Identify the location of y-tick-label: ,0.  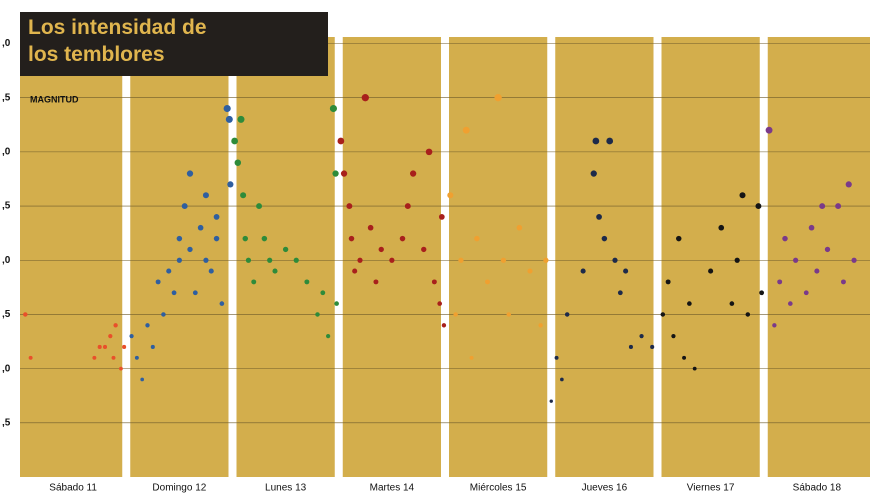
(6, 368).